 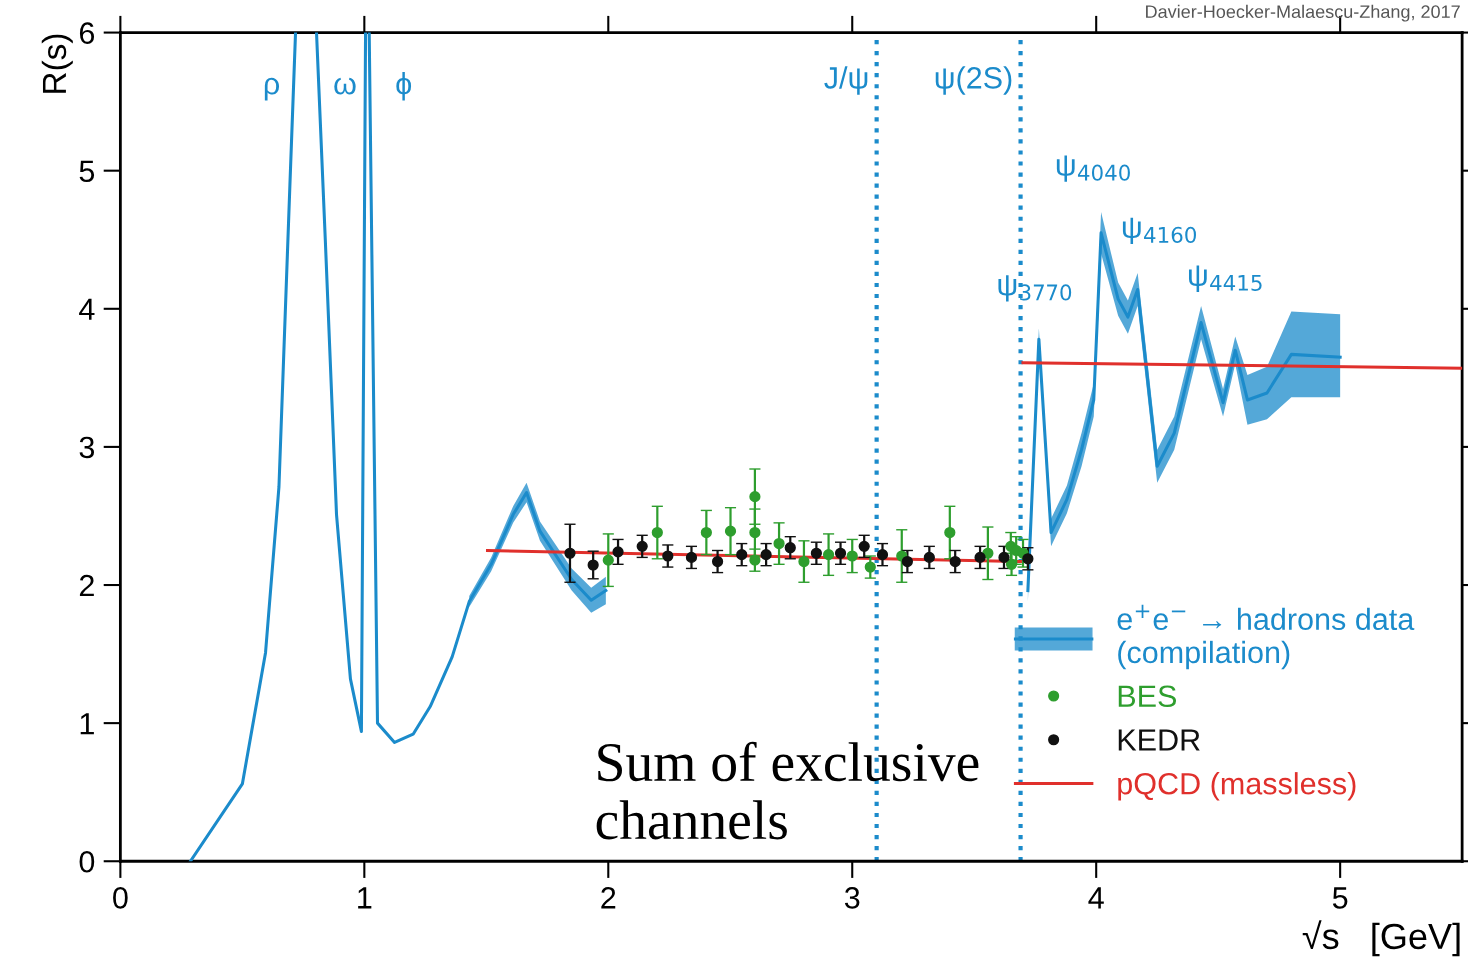 What do you see at coordinates (608, 898) in the screenshot?
I see `x-tick-label: 2` at bounding box center [608, 898].